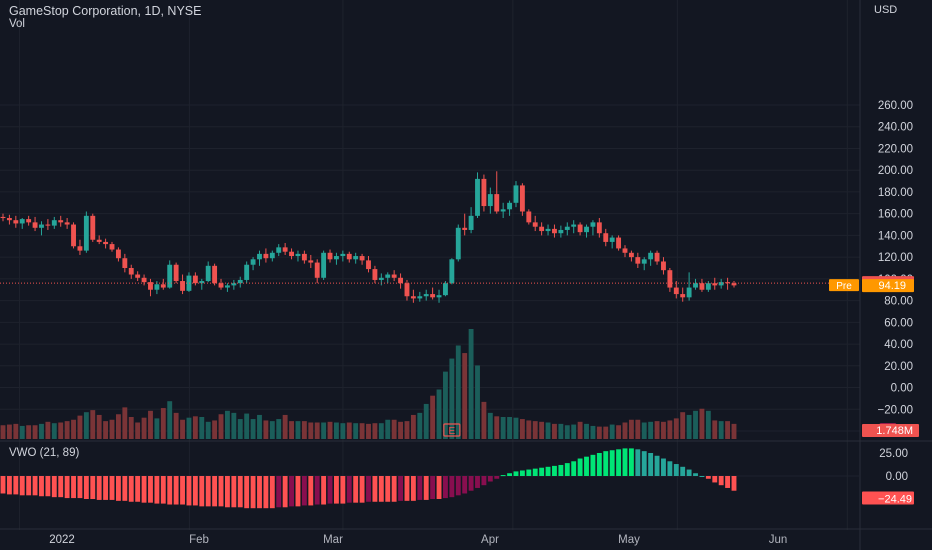 Image resolution: width=932 pixels, height=550 pixels. I want to click on price-tick-label: 60.00, so click(898, 323).